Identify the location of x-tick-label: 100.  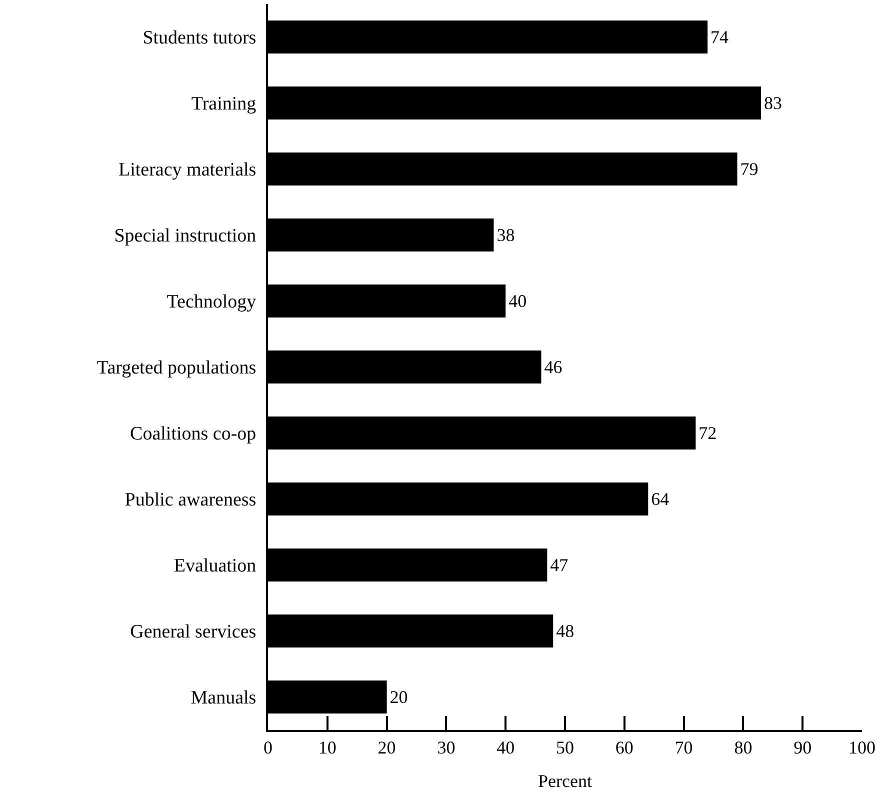
(862, 748).